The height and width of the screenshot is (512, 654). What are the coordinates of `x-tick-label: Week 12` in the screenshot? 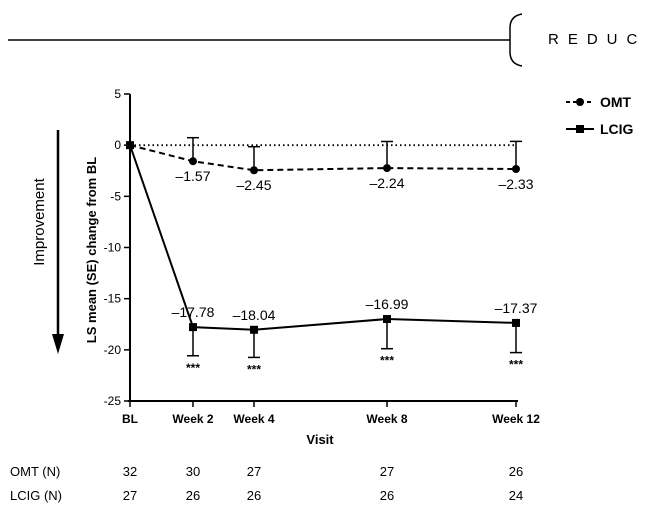 It's located at (516, 419).